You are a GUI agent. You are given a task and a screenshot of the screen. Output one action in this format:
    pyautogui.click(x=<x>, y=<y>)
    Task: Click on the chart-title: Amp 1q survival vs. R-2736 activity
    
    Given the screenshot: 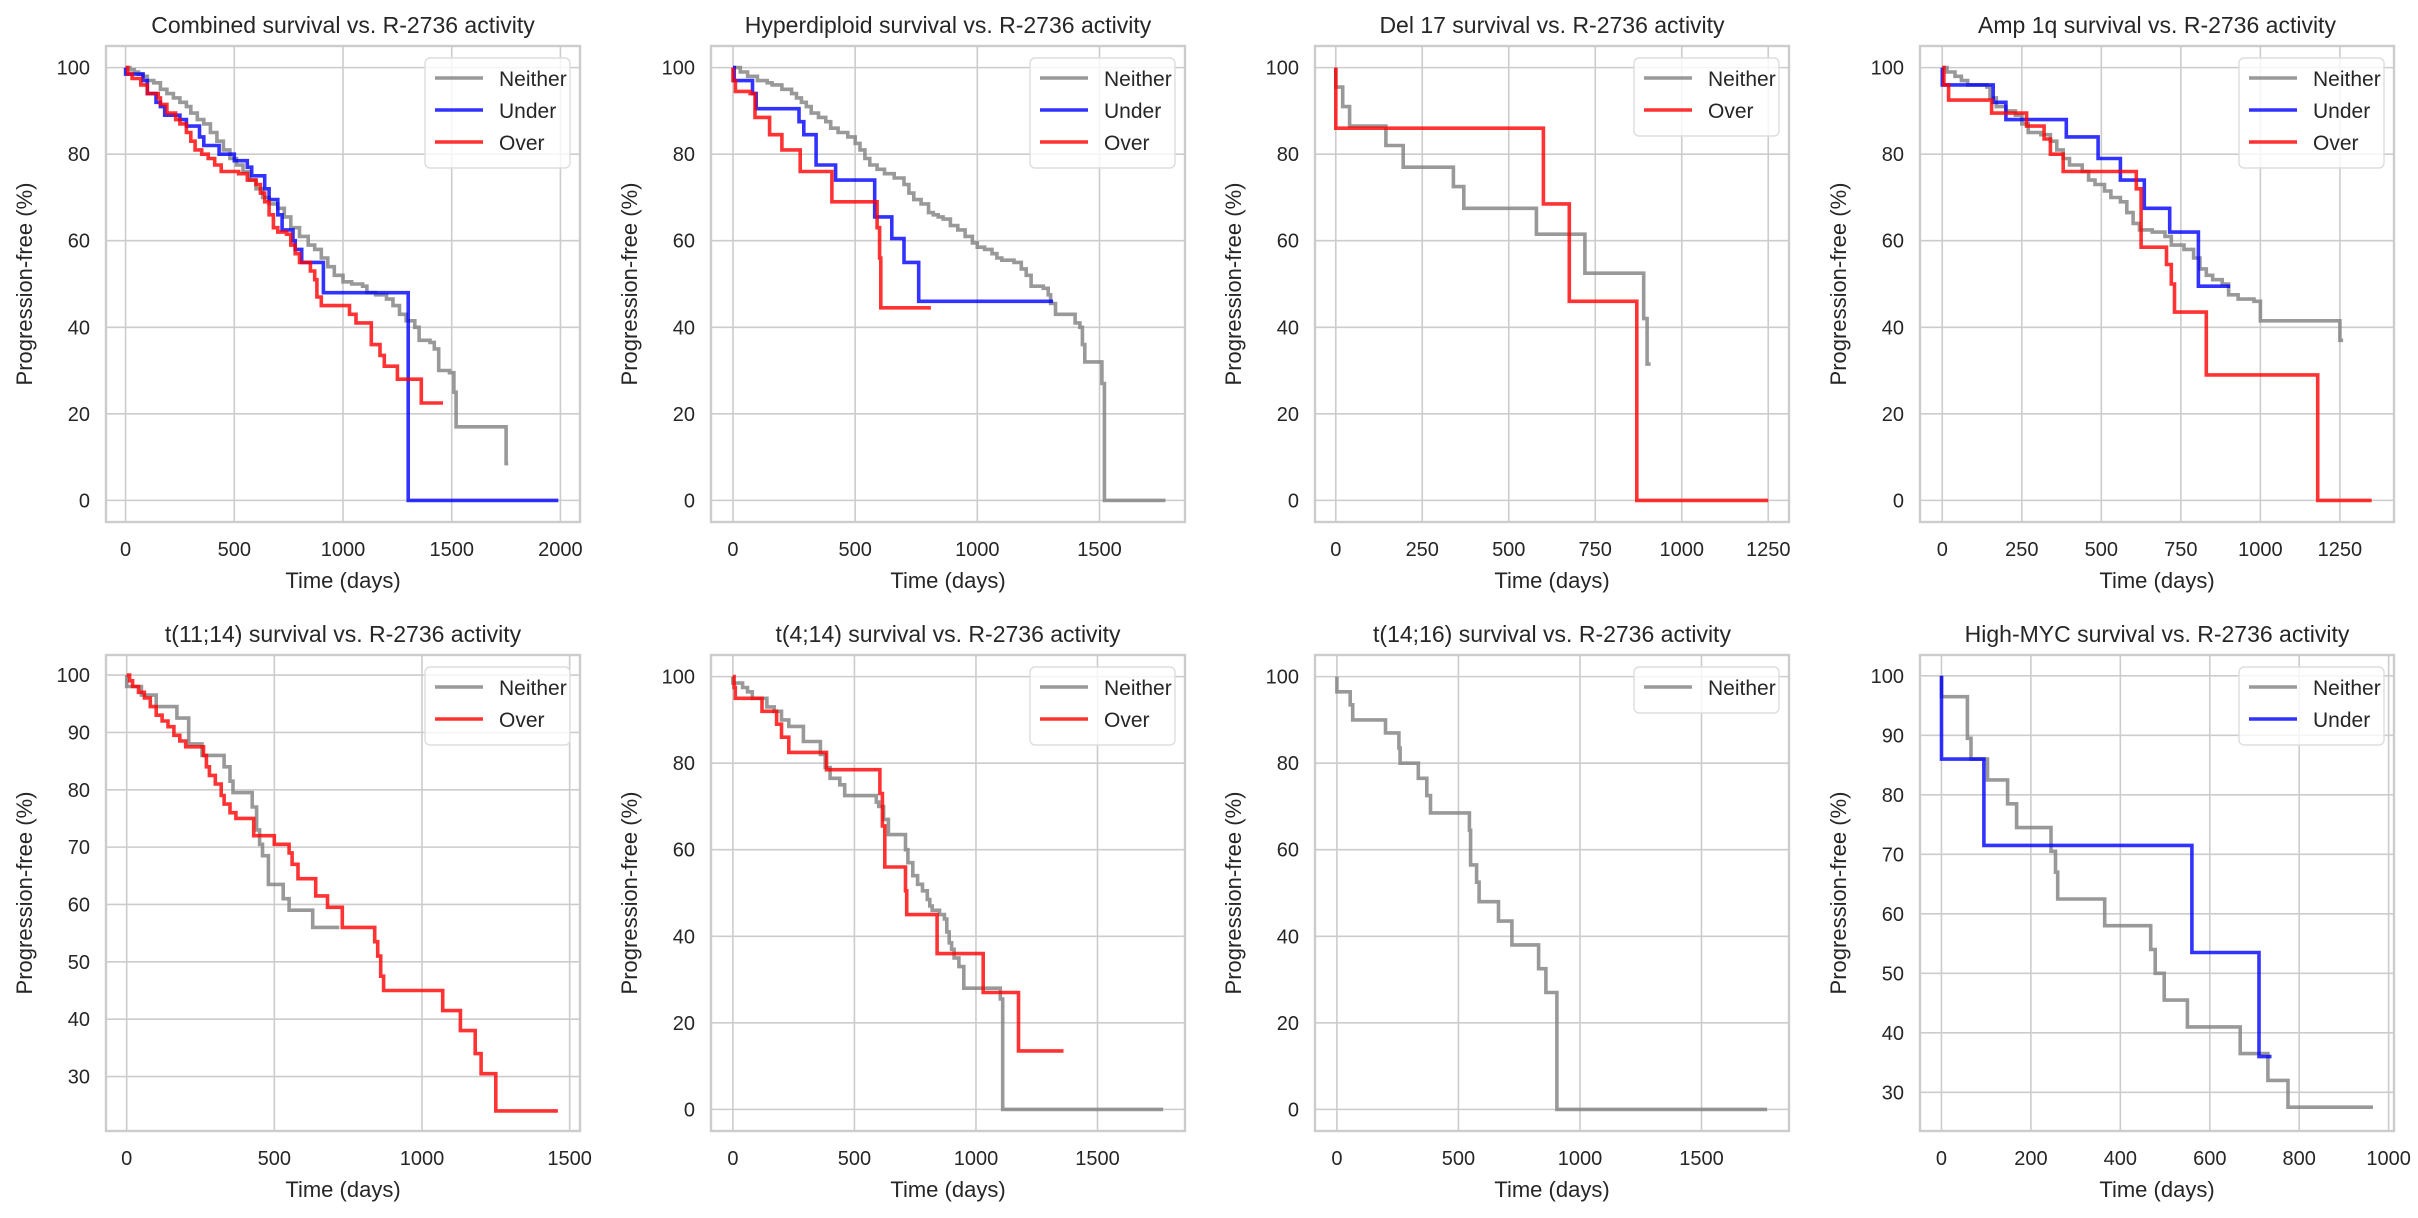 What is the action you would take?
    pyautogui.click(x=2157, y=25)
    